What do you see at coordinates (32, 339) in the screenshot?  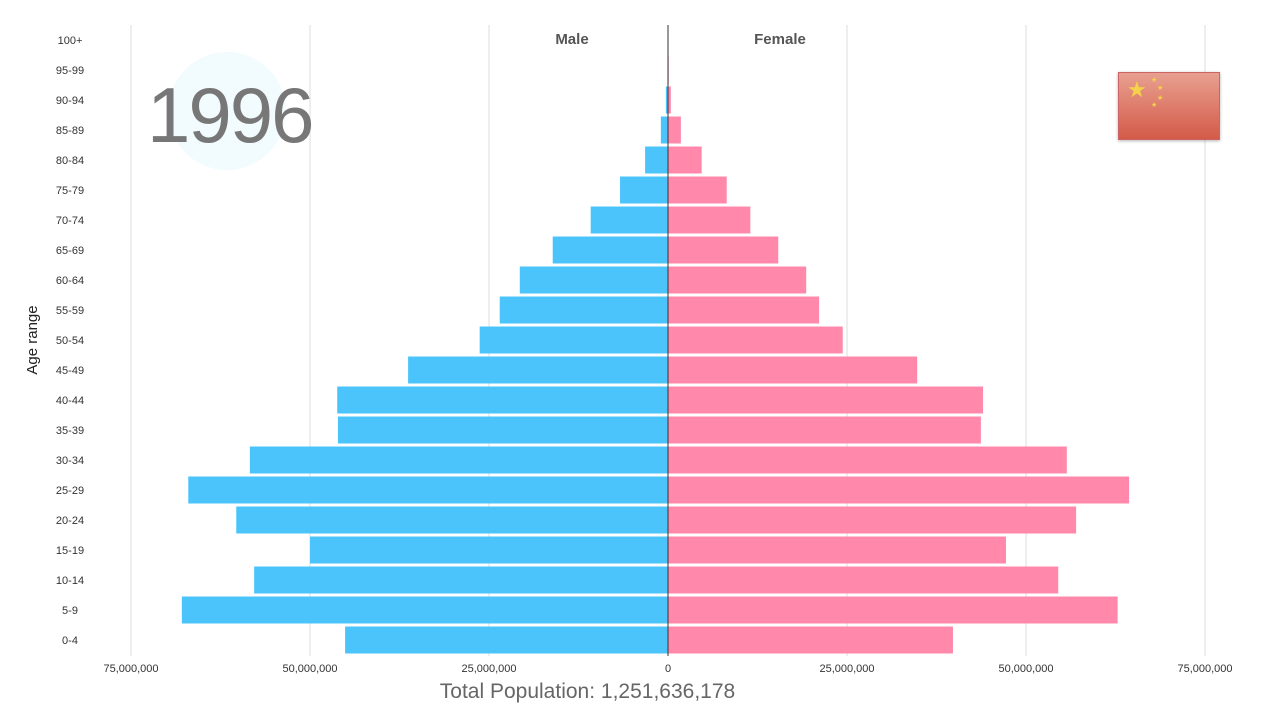 I see `y-axis-label: Age range` at bounding box center [32, 339].